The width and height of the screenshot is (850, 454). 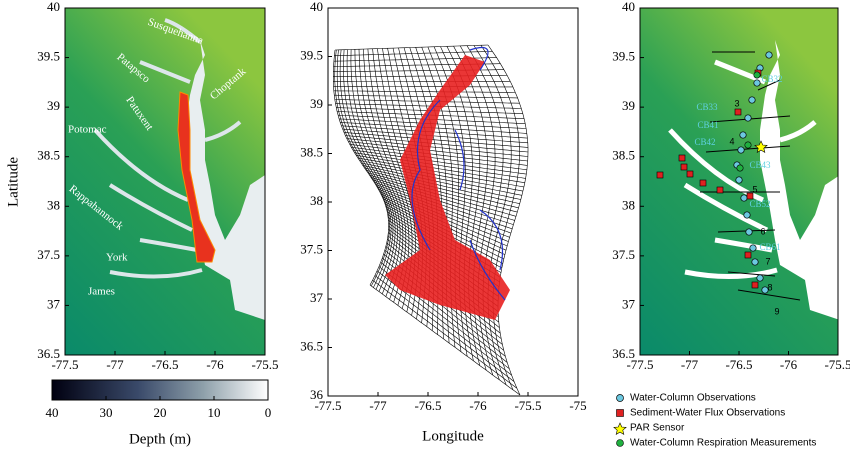 What do you see at coordinates (704, 142) in the screenshot?
I see `station-label: CB42` at bounding box center [704, 142].